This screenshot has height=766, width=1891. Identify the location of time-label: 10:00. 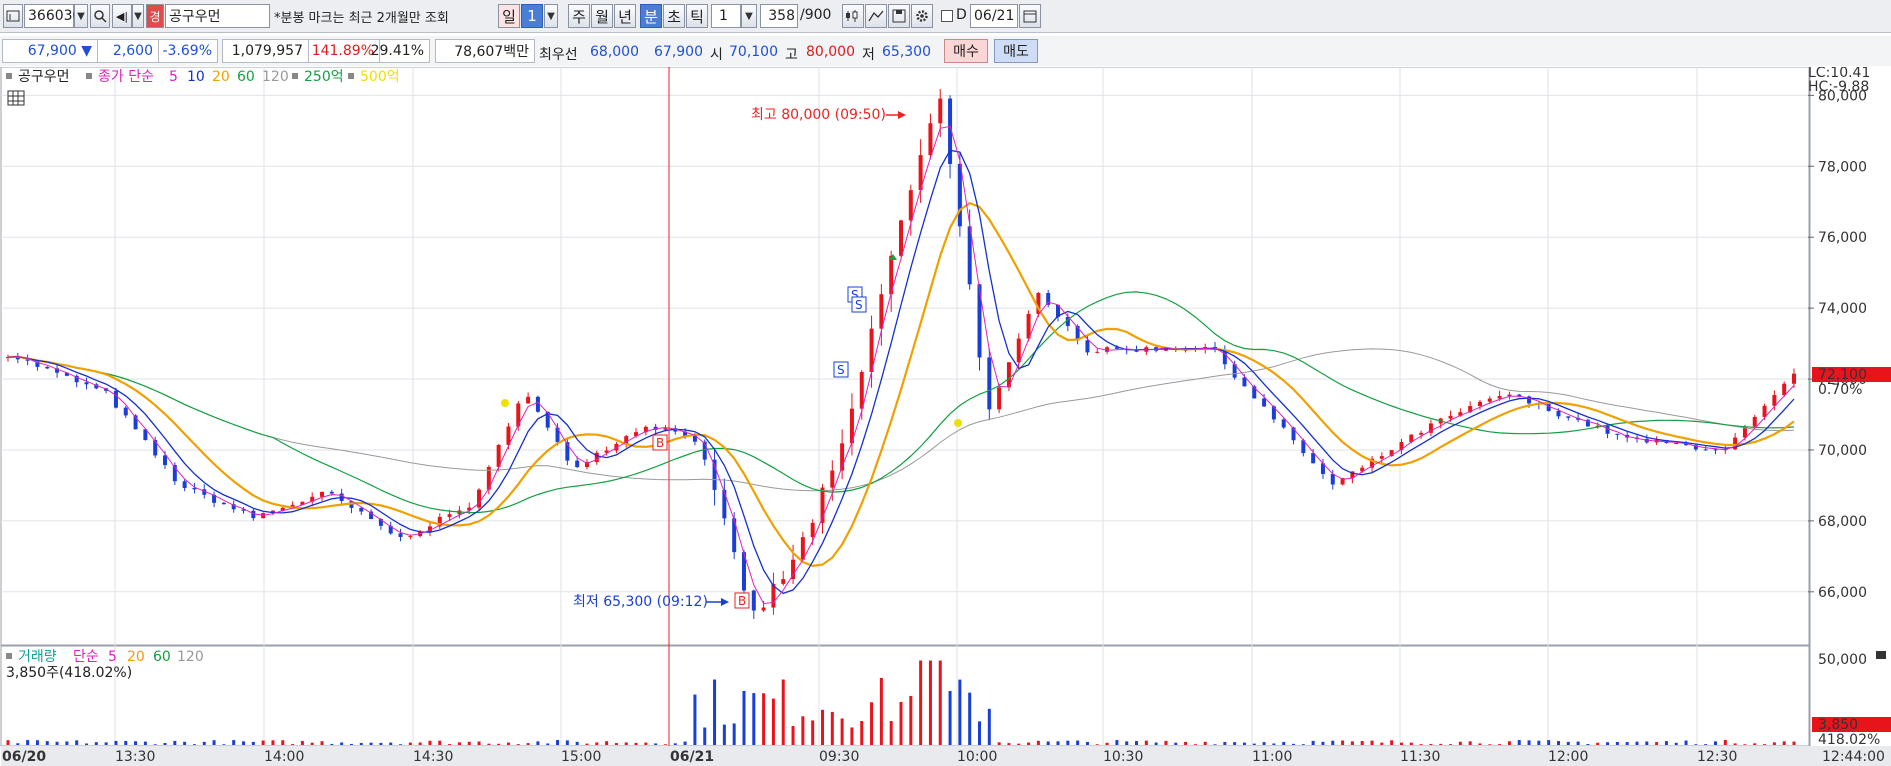
(977, 757).